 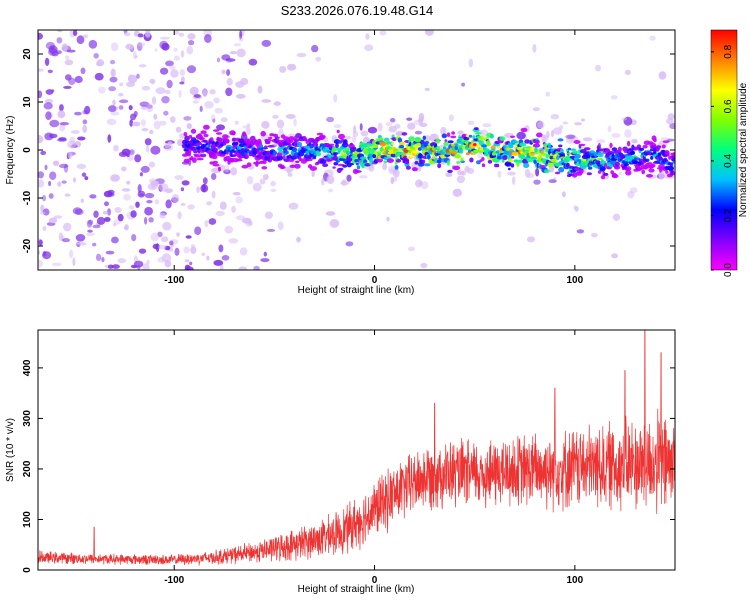 What do you see at coordinates (574, 280) in the screenshot?
I see `spectrogram-xtick-label: 100` at bounding box center [574, 280].